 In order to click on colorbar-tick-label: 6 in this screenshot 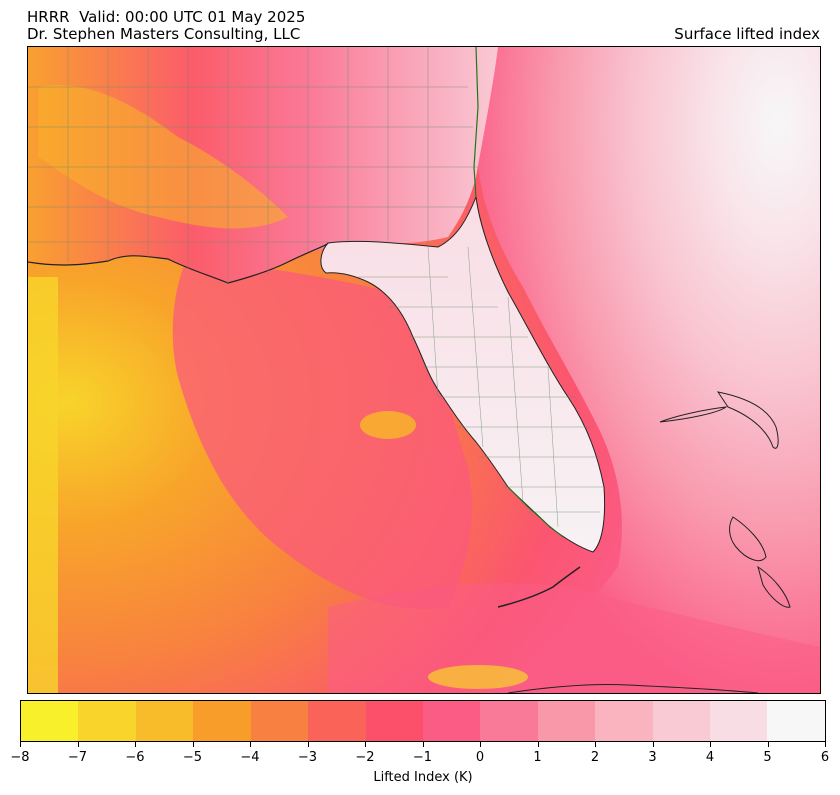, I will do `click(825, 757)`.